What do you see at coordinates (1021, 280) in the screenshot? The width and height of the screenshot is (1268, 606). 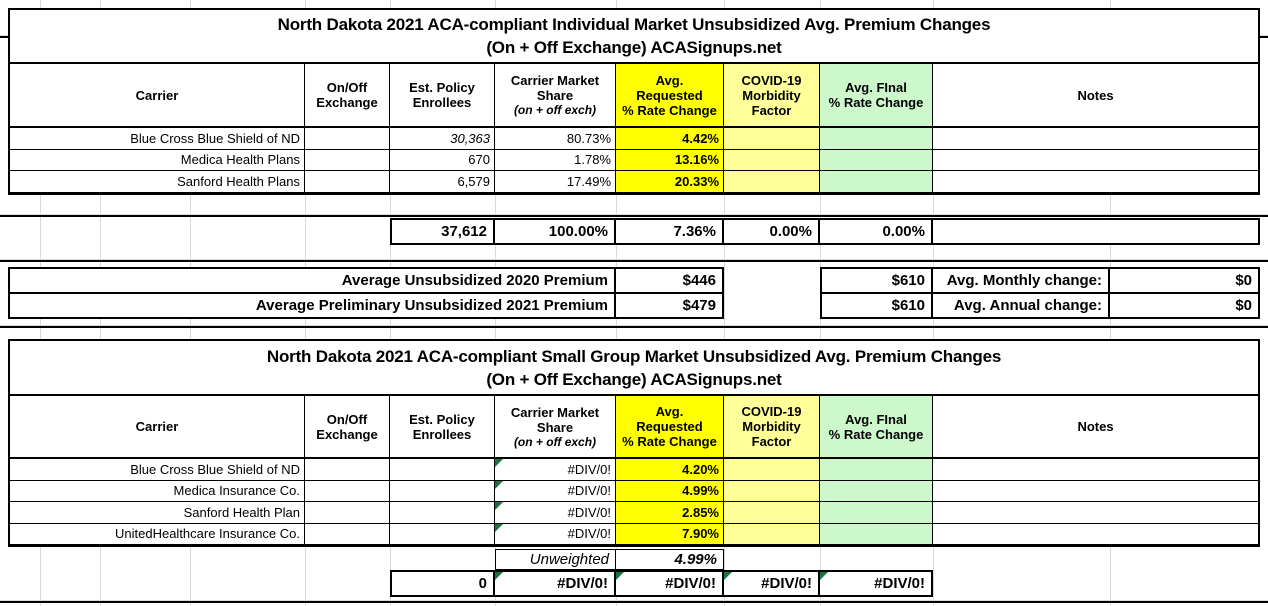 I see `monthly-change-label: Avg. Monthly change:` at bounding box center [1021, 280].